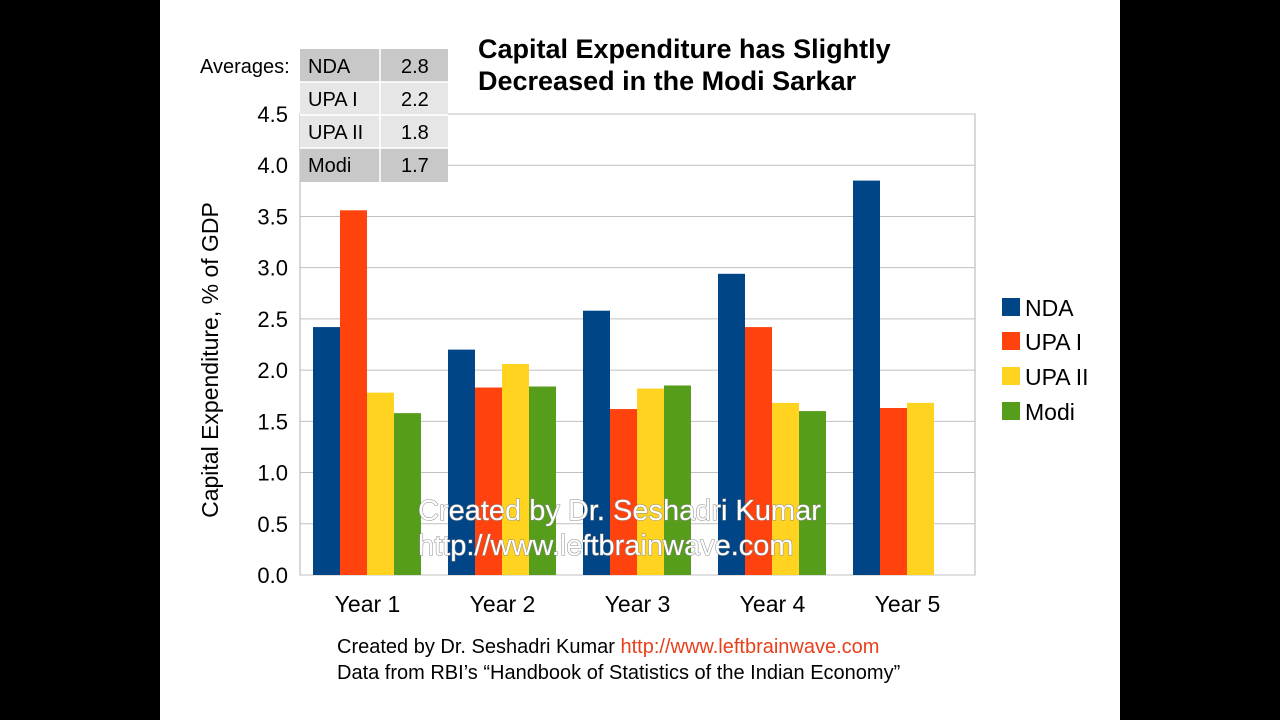 The height and width of the screenshot is (720, 1280). I want to click on legend-swatch-nda, so click(1011, 307).